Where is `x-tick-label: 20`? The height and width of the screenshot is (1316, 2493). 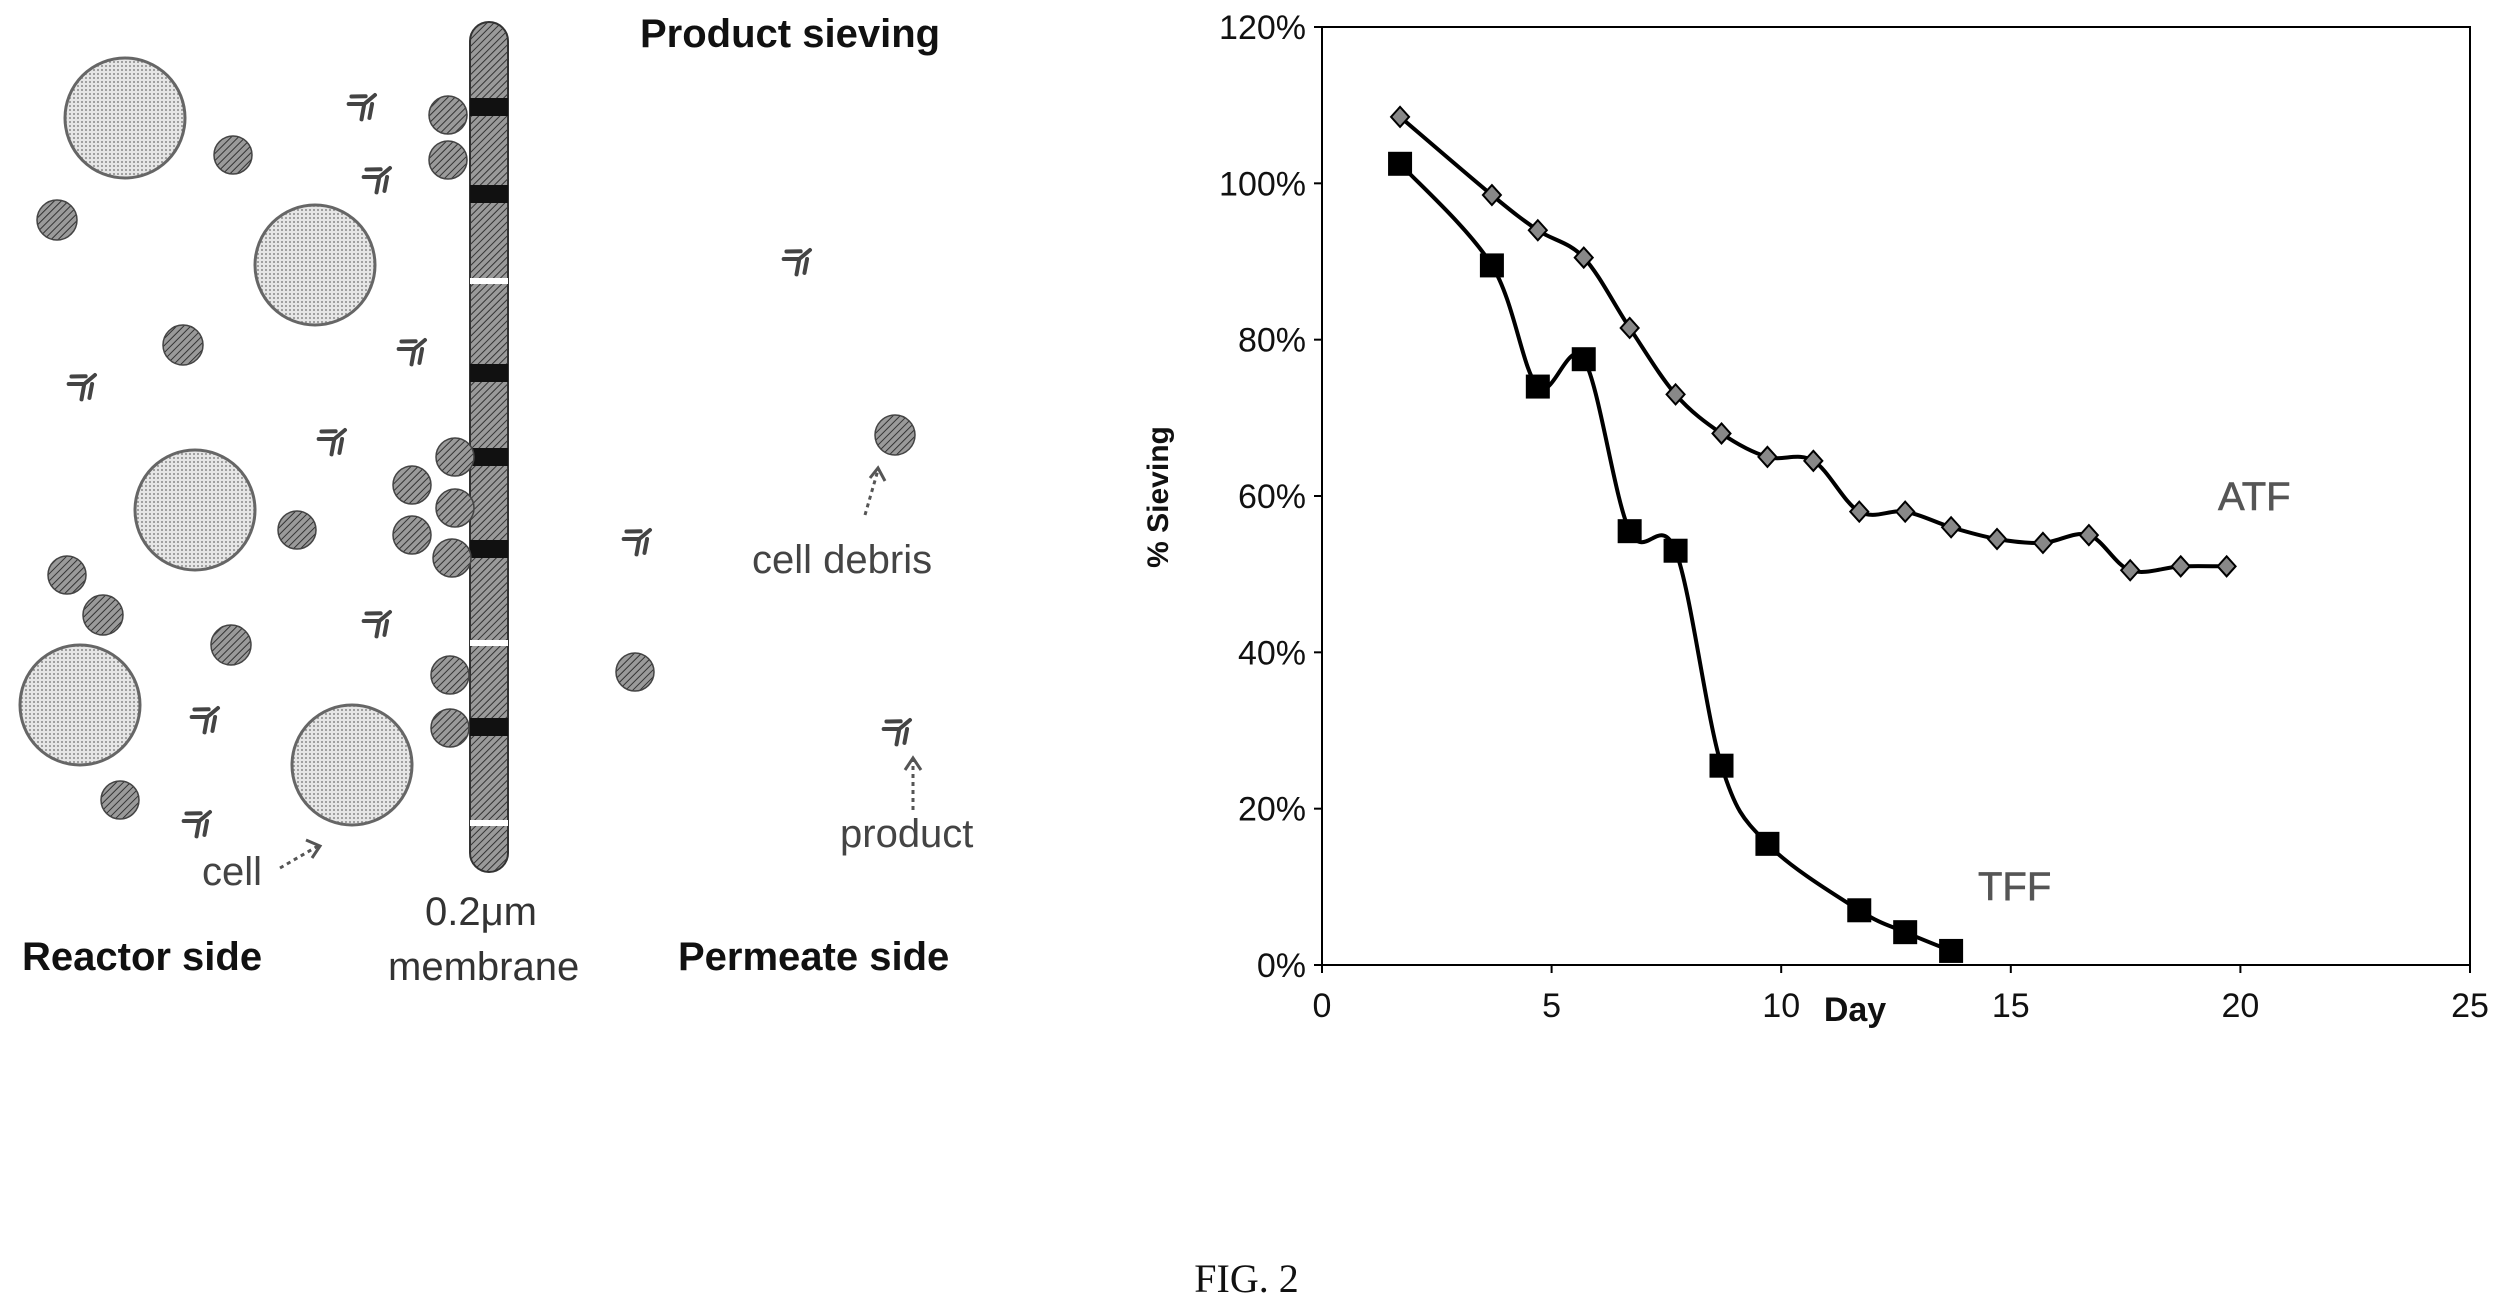
x-tick-label: 20 is located at coordinates (2240, 1006).